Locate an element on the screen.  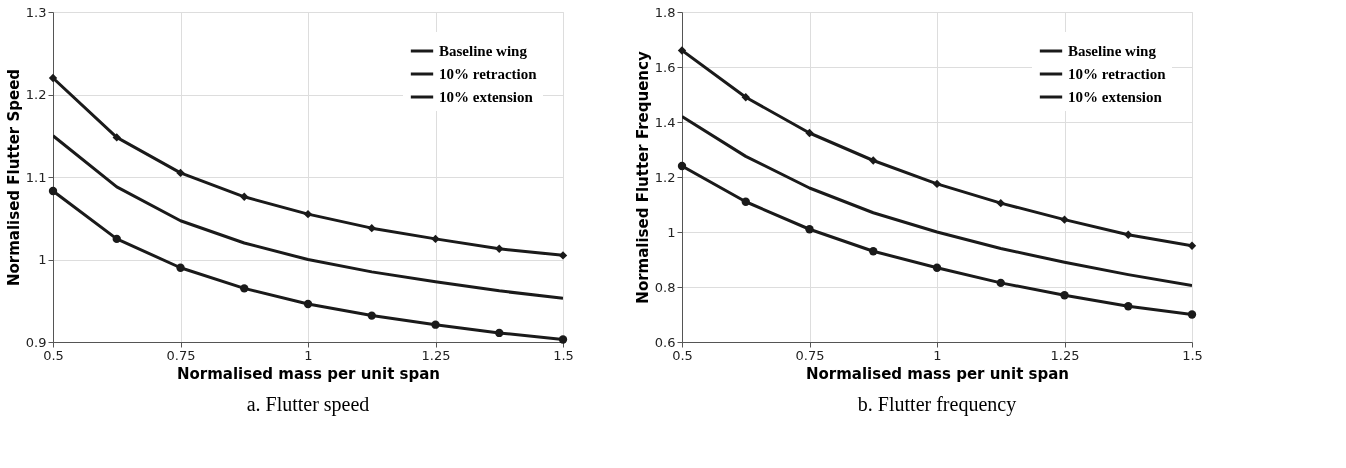
y-tick-label: 0.8 is located at coordinates (665, 287).